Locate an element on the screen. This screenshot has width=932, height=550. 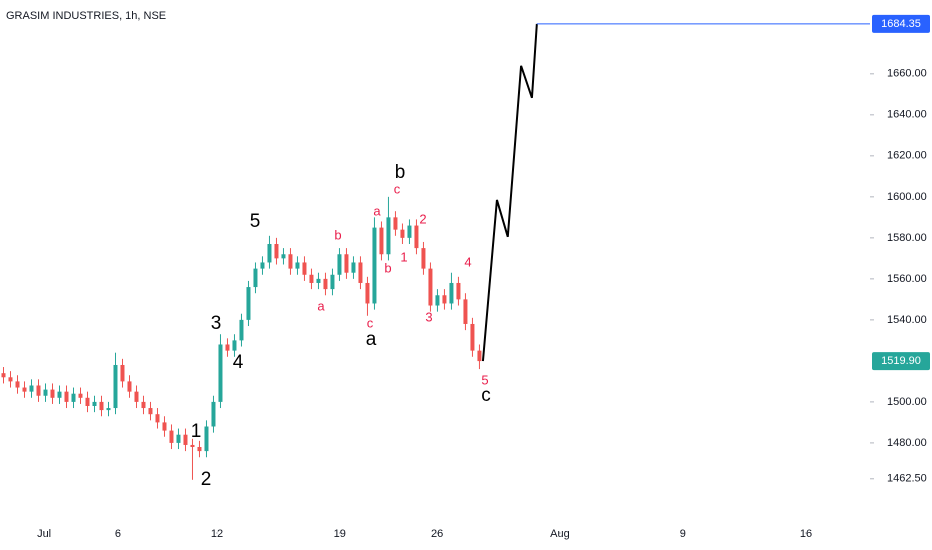
x-tick-label: Jul is located at coordinates (44, 534).